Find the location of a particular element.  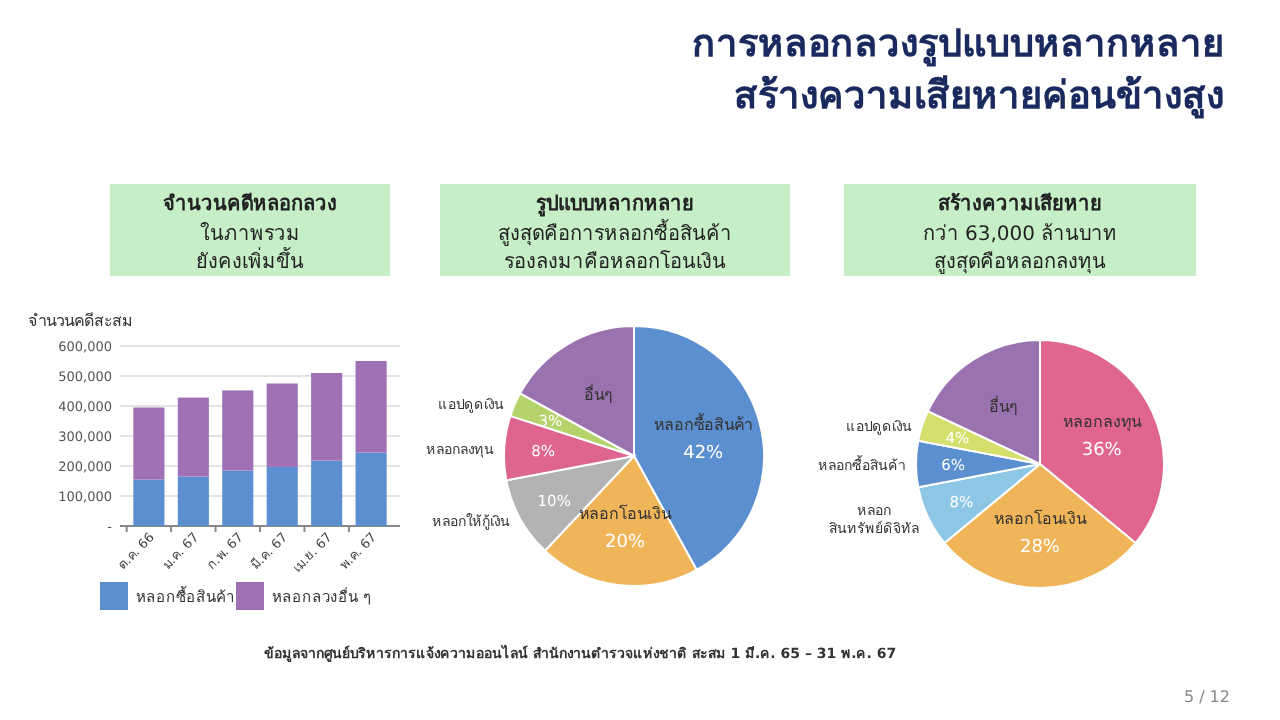

slice-label: หลอกซื้อสินค้า is located at coordinates (703, 423).